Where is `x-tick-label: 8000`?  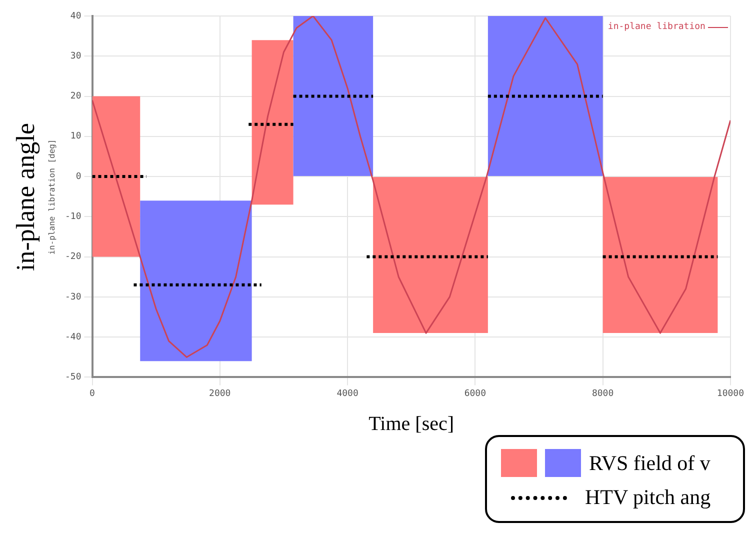 x-tick-label: 8000 is located at coordinates (603, 393).